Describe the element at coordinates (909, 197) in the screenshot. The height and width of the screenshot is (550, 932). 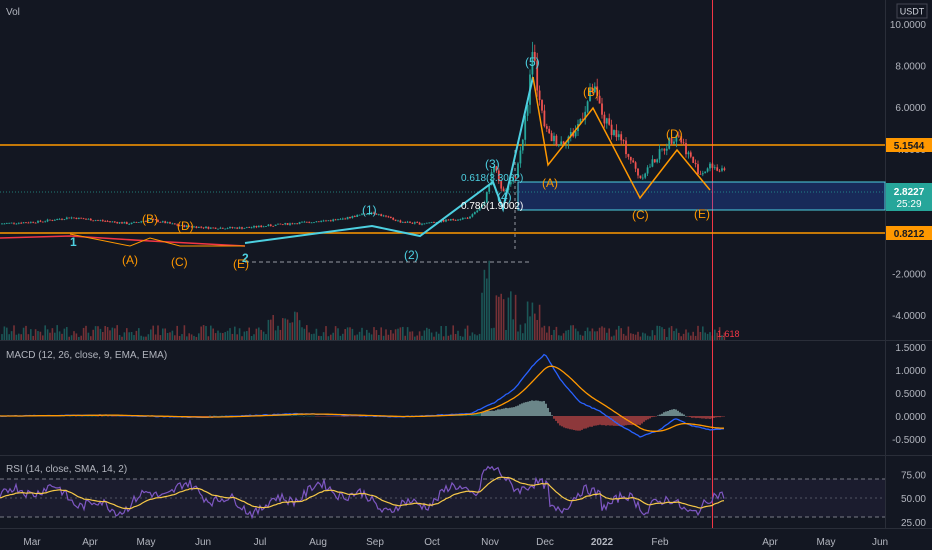
I see `current-price-tag` at that location.